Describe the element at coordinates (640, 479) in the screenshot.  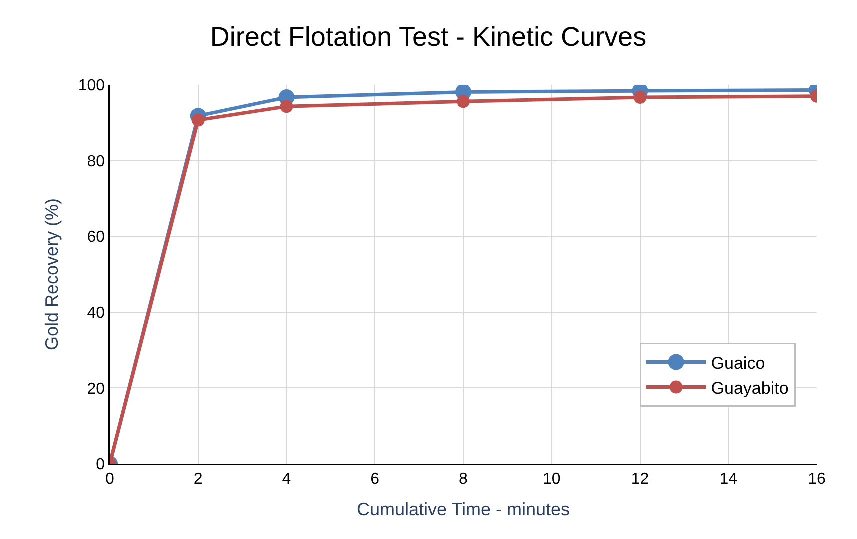
I see `x-tick-label: 12` at that location.